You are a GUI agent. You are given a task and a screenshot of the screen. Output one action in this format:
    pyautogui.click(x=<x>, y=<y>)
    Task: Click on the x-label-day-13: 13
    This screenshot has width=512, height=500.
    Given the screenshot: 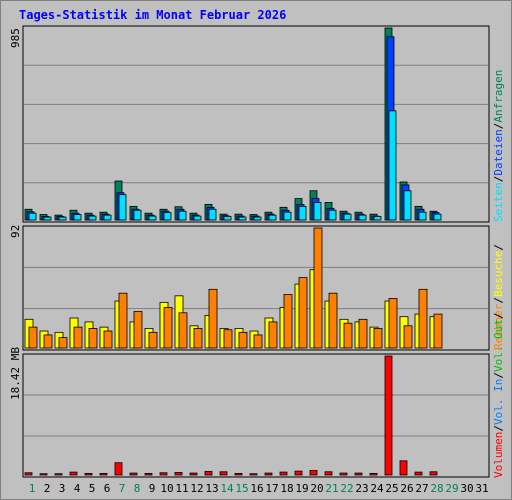 What is the action you would take?
    pyautogui.click(x=211, y=488)
    